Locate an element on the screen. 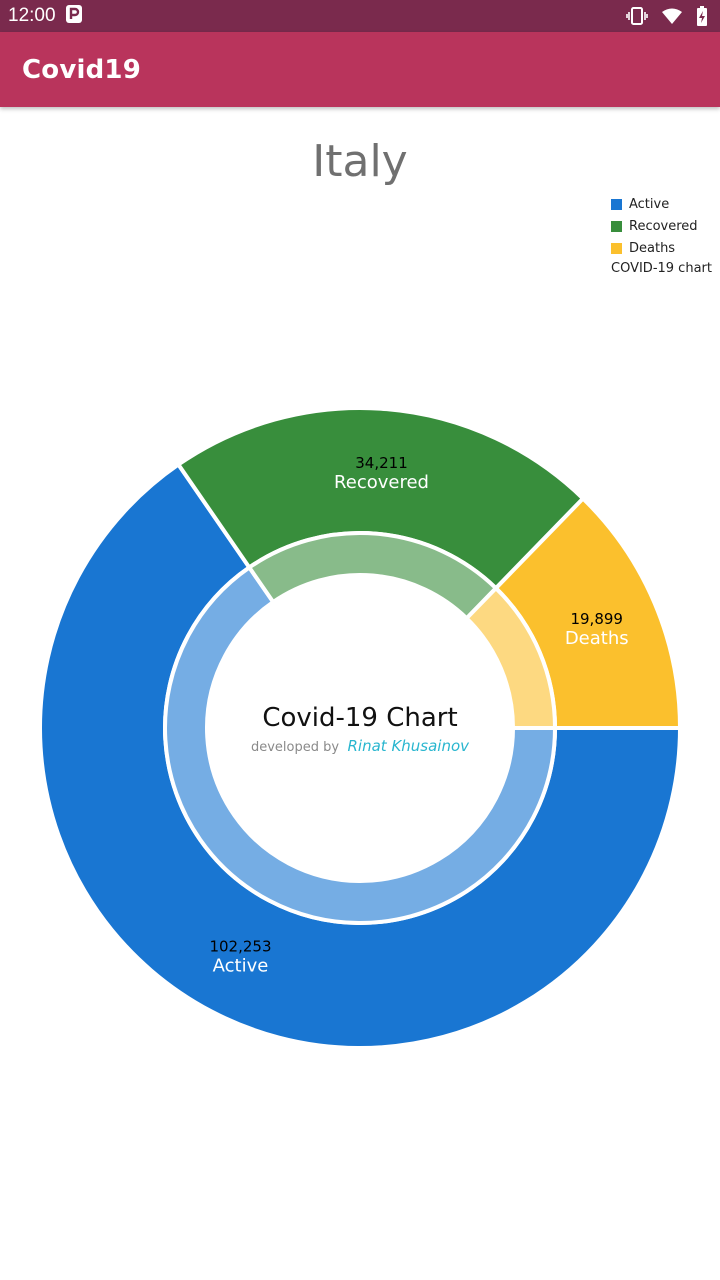  chart-center-subtitle: developed by is located at coordinates (295, 747).